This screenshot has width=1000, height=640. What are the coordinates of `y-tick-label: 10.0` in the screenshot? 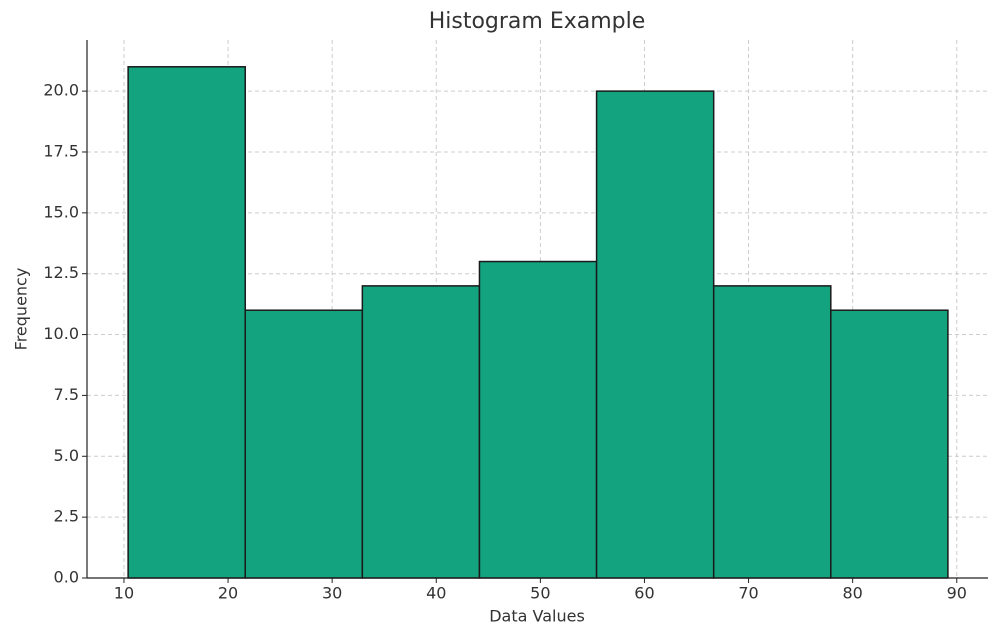 It's located at (61, 333).